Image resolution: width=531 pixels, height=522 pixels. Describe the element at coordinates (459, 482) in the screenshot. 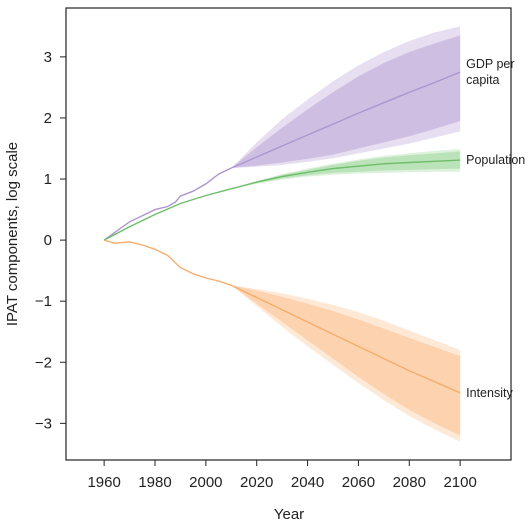

I see `x-tick-label: 2100` at that location.